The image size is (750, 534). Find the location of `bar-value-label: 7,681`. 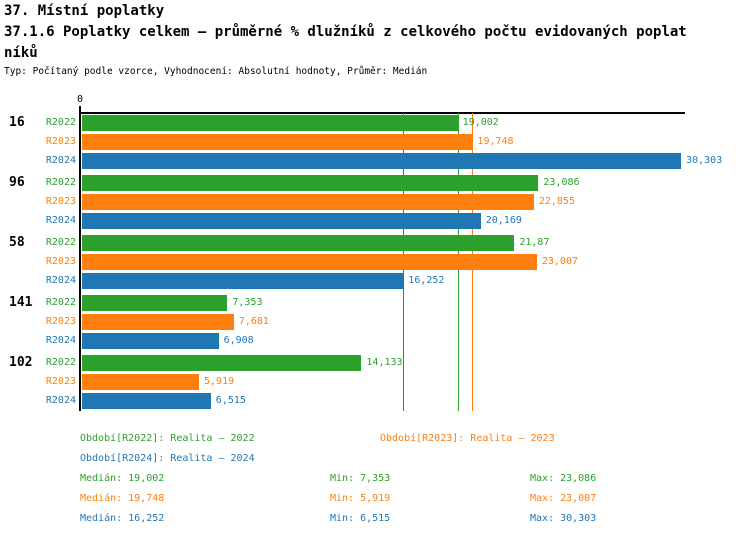

bar-value-label: 7,681 is located at coordinates (253, 321).